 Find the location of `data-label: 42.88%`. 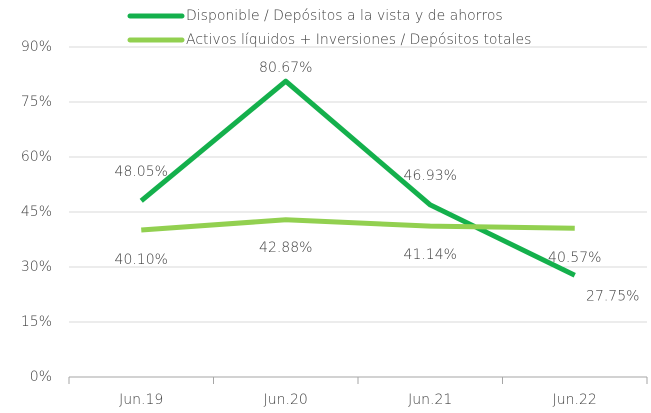

data-label: 42.88% is located at coordinates (285, 248).